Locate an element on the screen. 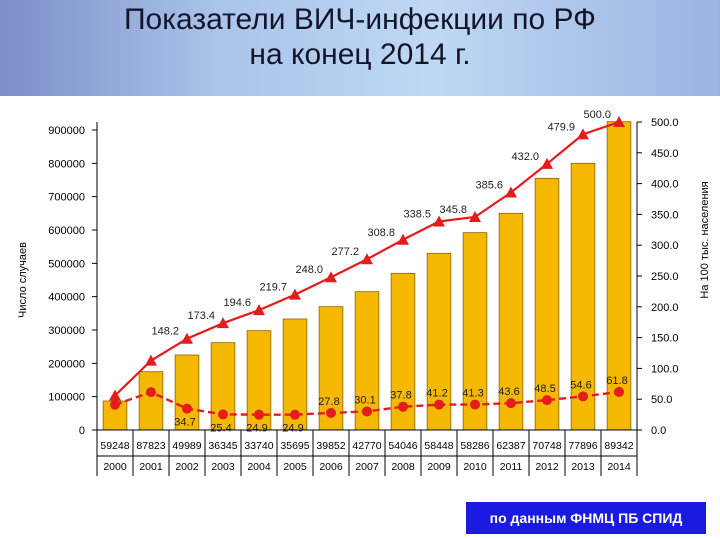 The image size is (720, 540). rate-point-new-2011 is located at coordinates (511, 403).